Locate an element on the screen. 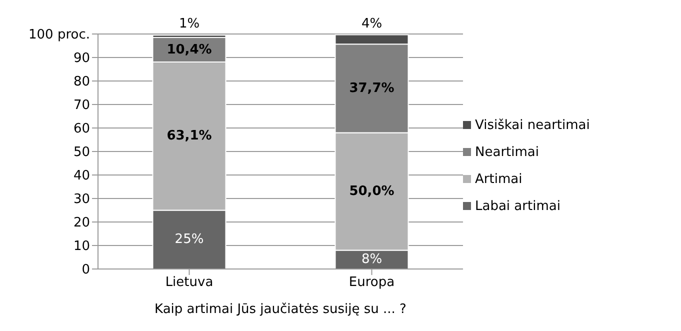  data-label: 25% is located at coordinates (189, 240).